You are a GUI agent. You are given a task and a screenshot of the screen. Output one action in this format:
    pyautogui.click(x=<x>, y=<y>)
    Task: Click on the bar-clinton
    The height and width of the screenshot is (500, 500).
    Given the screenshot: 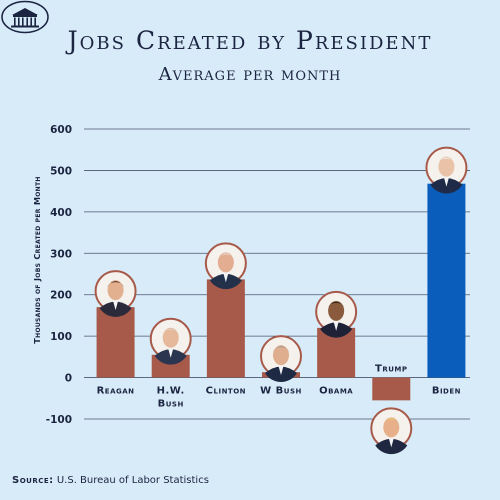 What is the action you would take?
    pyautogui.click(x=225, y=328)
    